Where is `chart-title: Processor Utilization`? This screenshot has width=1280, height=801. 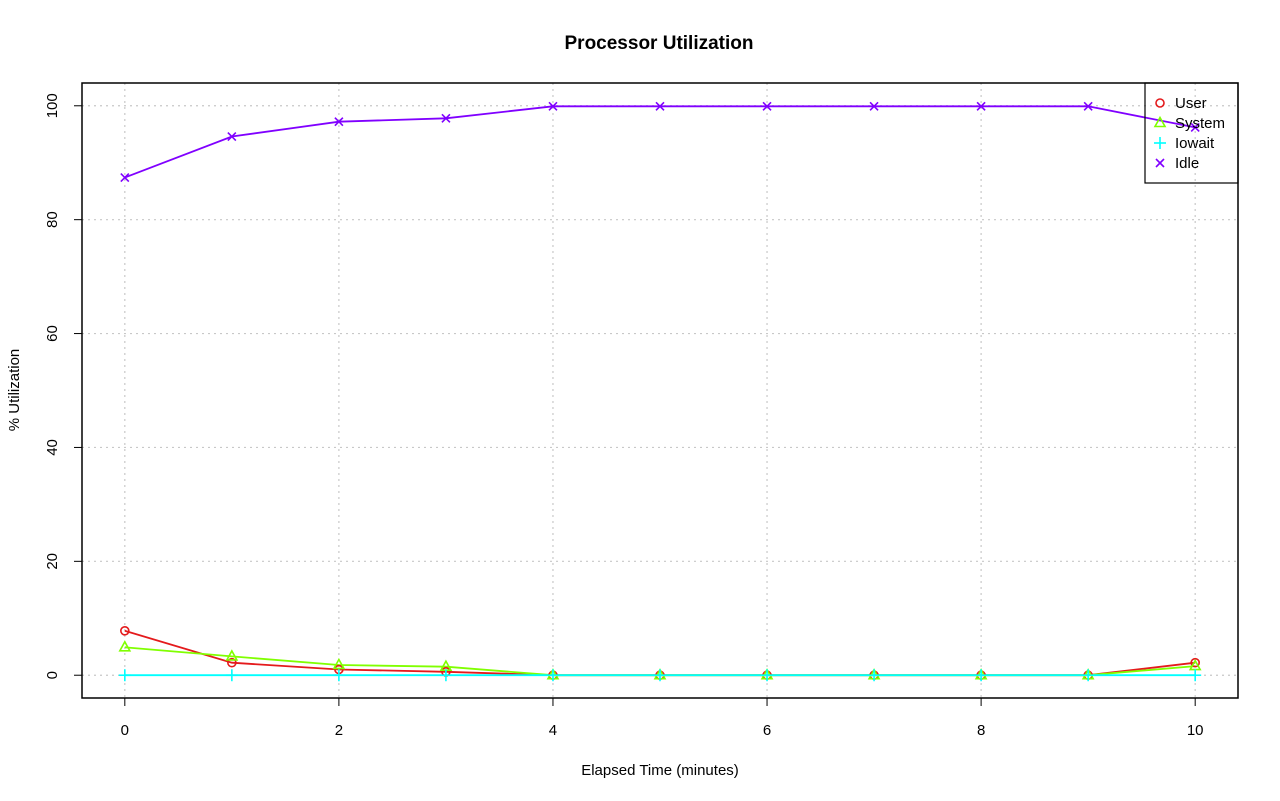 chart-title: Processor Utilization is located at coordinates (659, 43).